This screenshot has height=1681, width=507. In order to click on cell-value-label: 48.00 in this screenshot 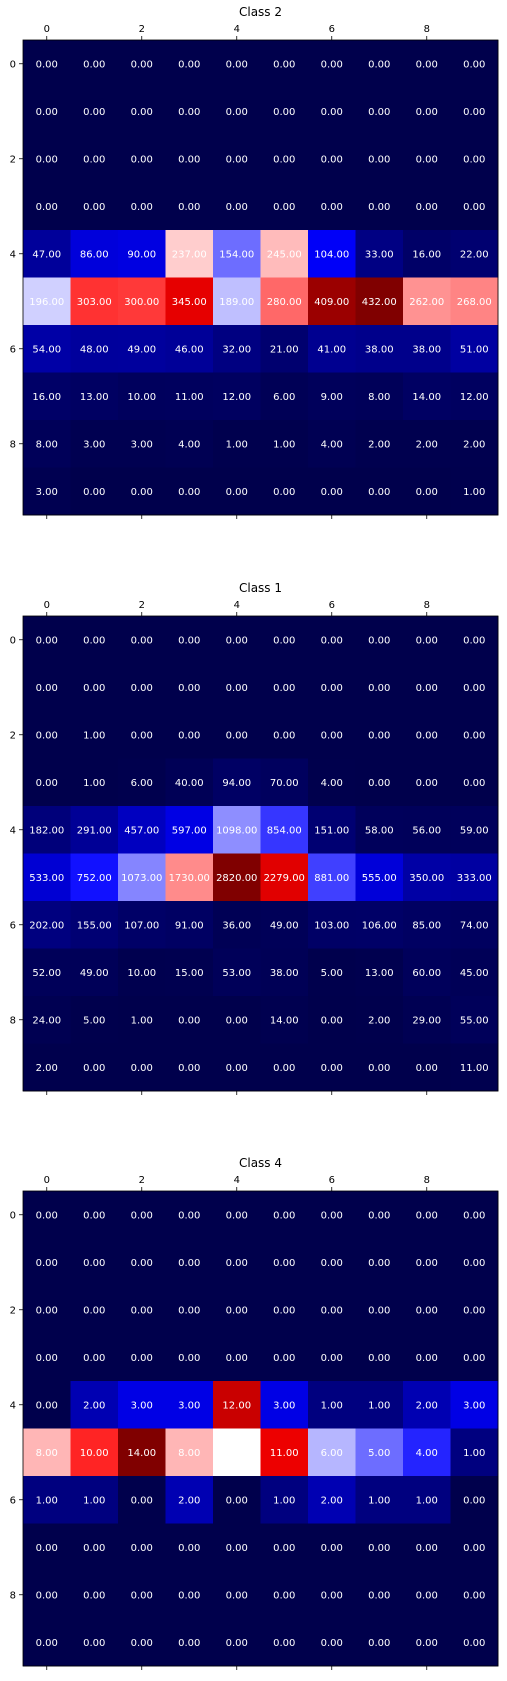, I will do `click(94, 349)`.